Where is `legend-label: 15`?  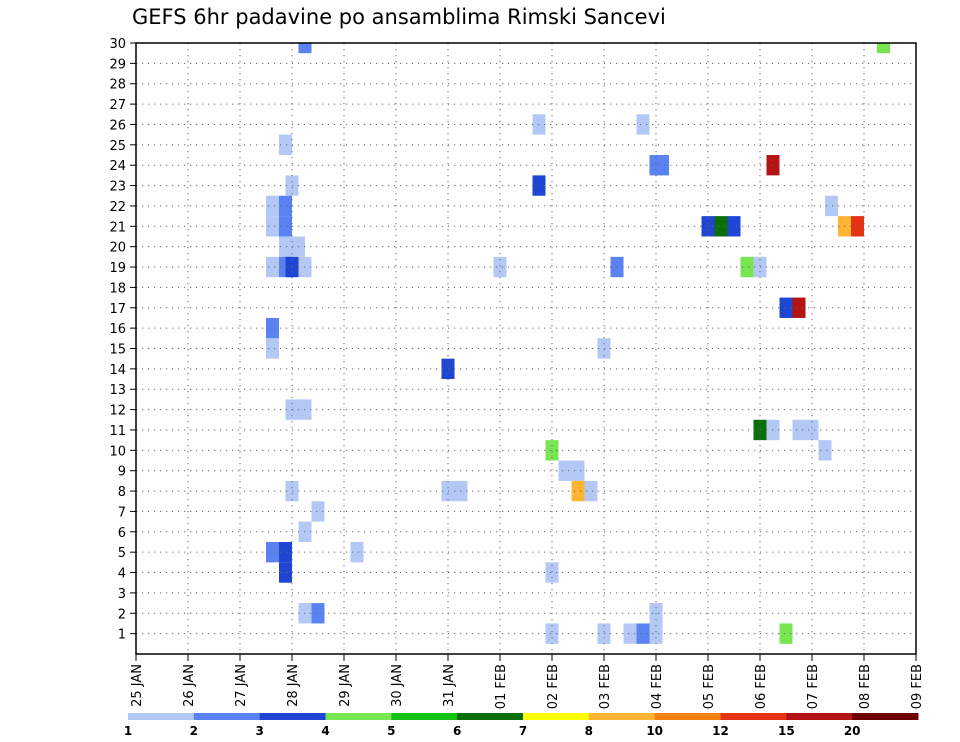
legend-label: 15 is located at coordinates (786, 731).